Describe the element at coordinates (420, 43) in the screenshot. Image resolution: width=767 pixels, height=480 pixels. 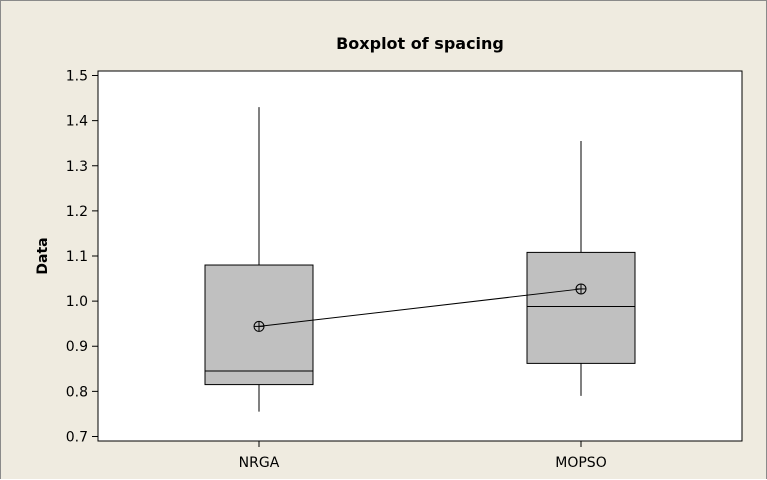
I see `chart-title: Boxplot of spacing` at that location.